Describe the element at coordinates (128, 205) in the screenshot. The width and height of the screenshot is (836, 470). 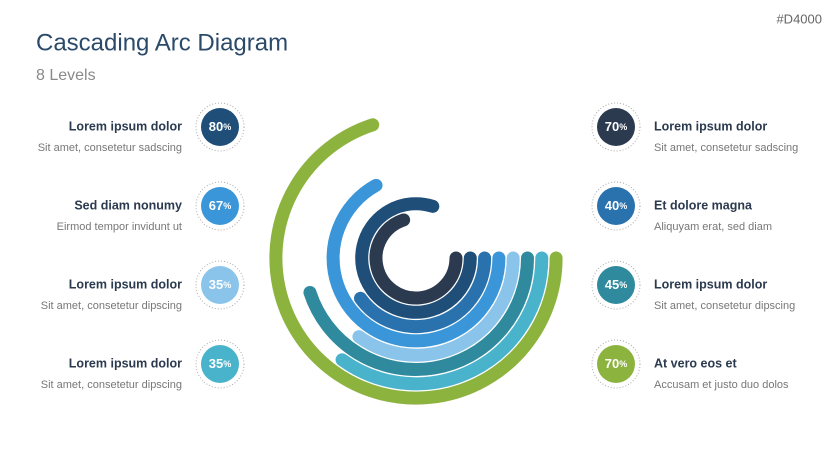
I see `item-title: Sed diam nonumy` at that location.